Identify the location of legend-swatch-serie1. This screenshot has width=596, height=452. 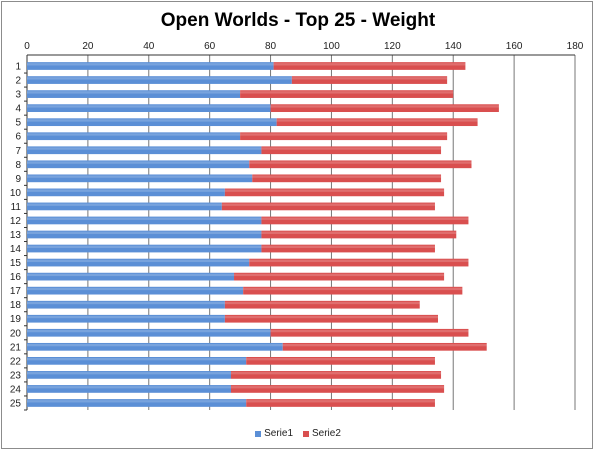
(258, 433).